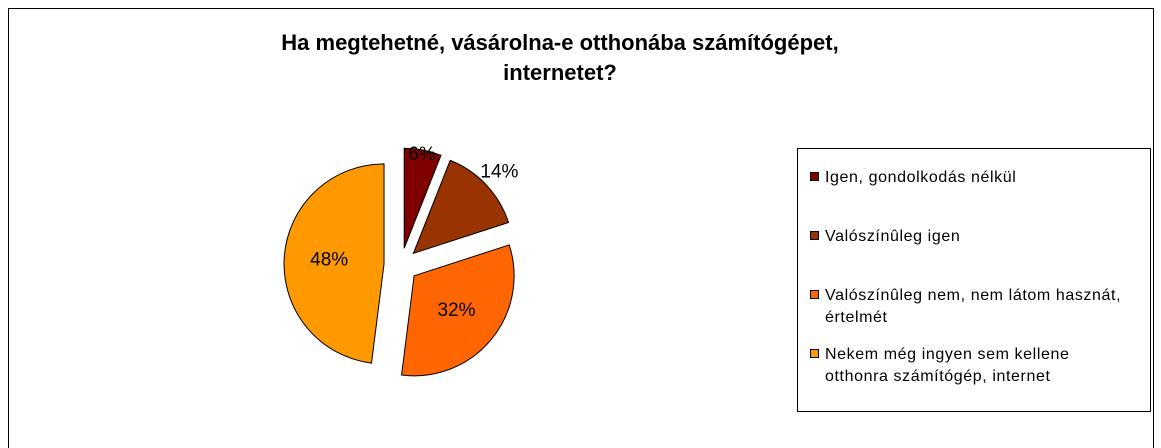 The height and width of the screenshot is (448, 1161). Describe the element at coordinates (422, 154) in the screenshot. I see `data-label: 6%` at that location.